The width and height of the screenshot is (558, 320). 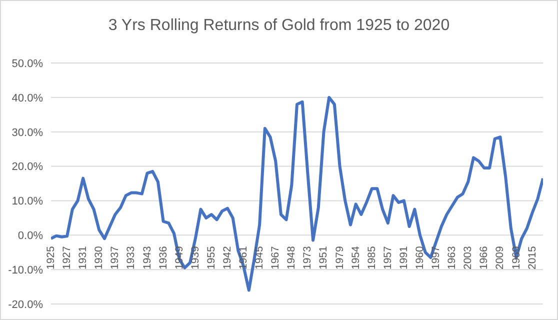 What do you see at coordinates (211, 258) in the screenshot?
I see `x-tick-label: 1955` at bounding box center [211, 258].